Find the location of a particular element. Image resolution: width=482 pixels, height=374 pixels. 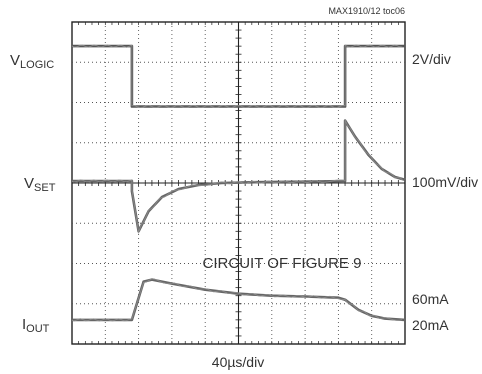

vlogic-scale: 2V/div is located at coordinates (431, 59).